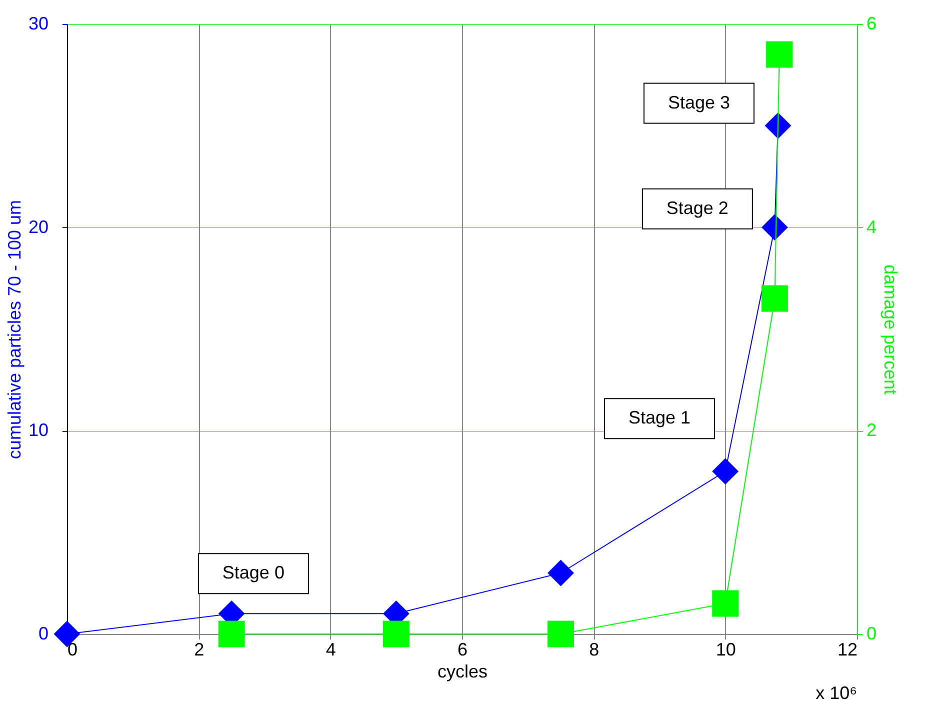  Describe the element at coordinates (199, 650) in the screenshot. I see `x-tick-label: 2` at that location.